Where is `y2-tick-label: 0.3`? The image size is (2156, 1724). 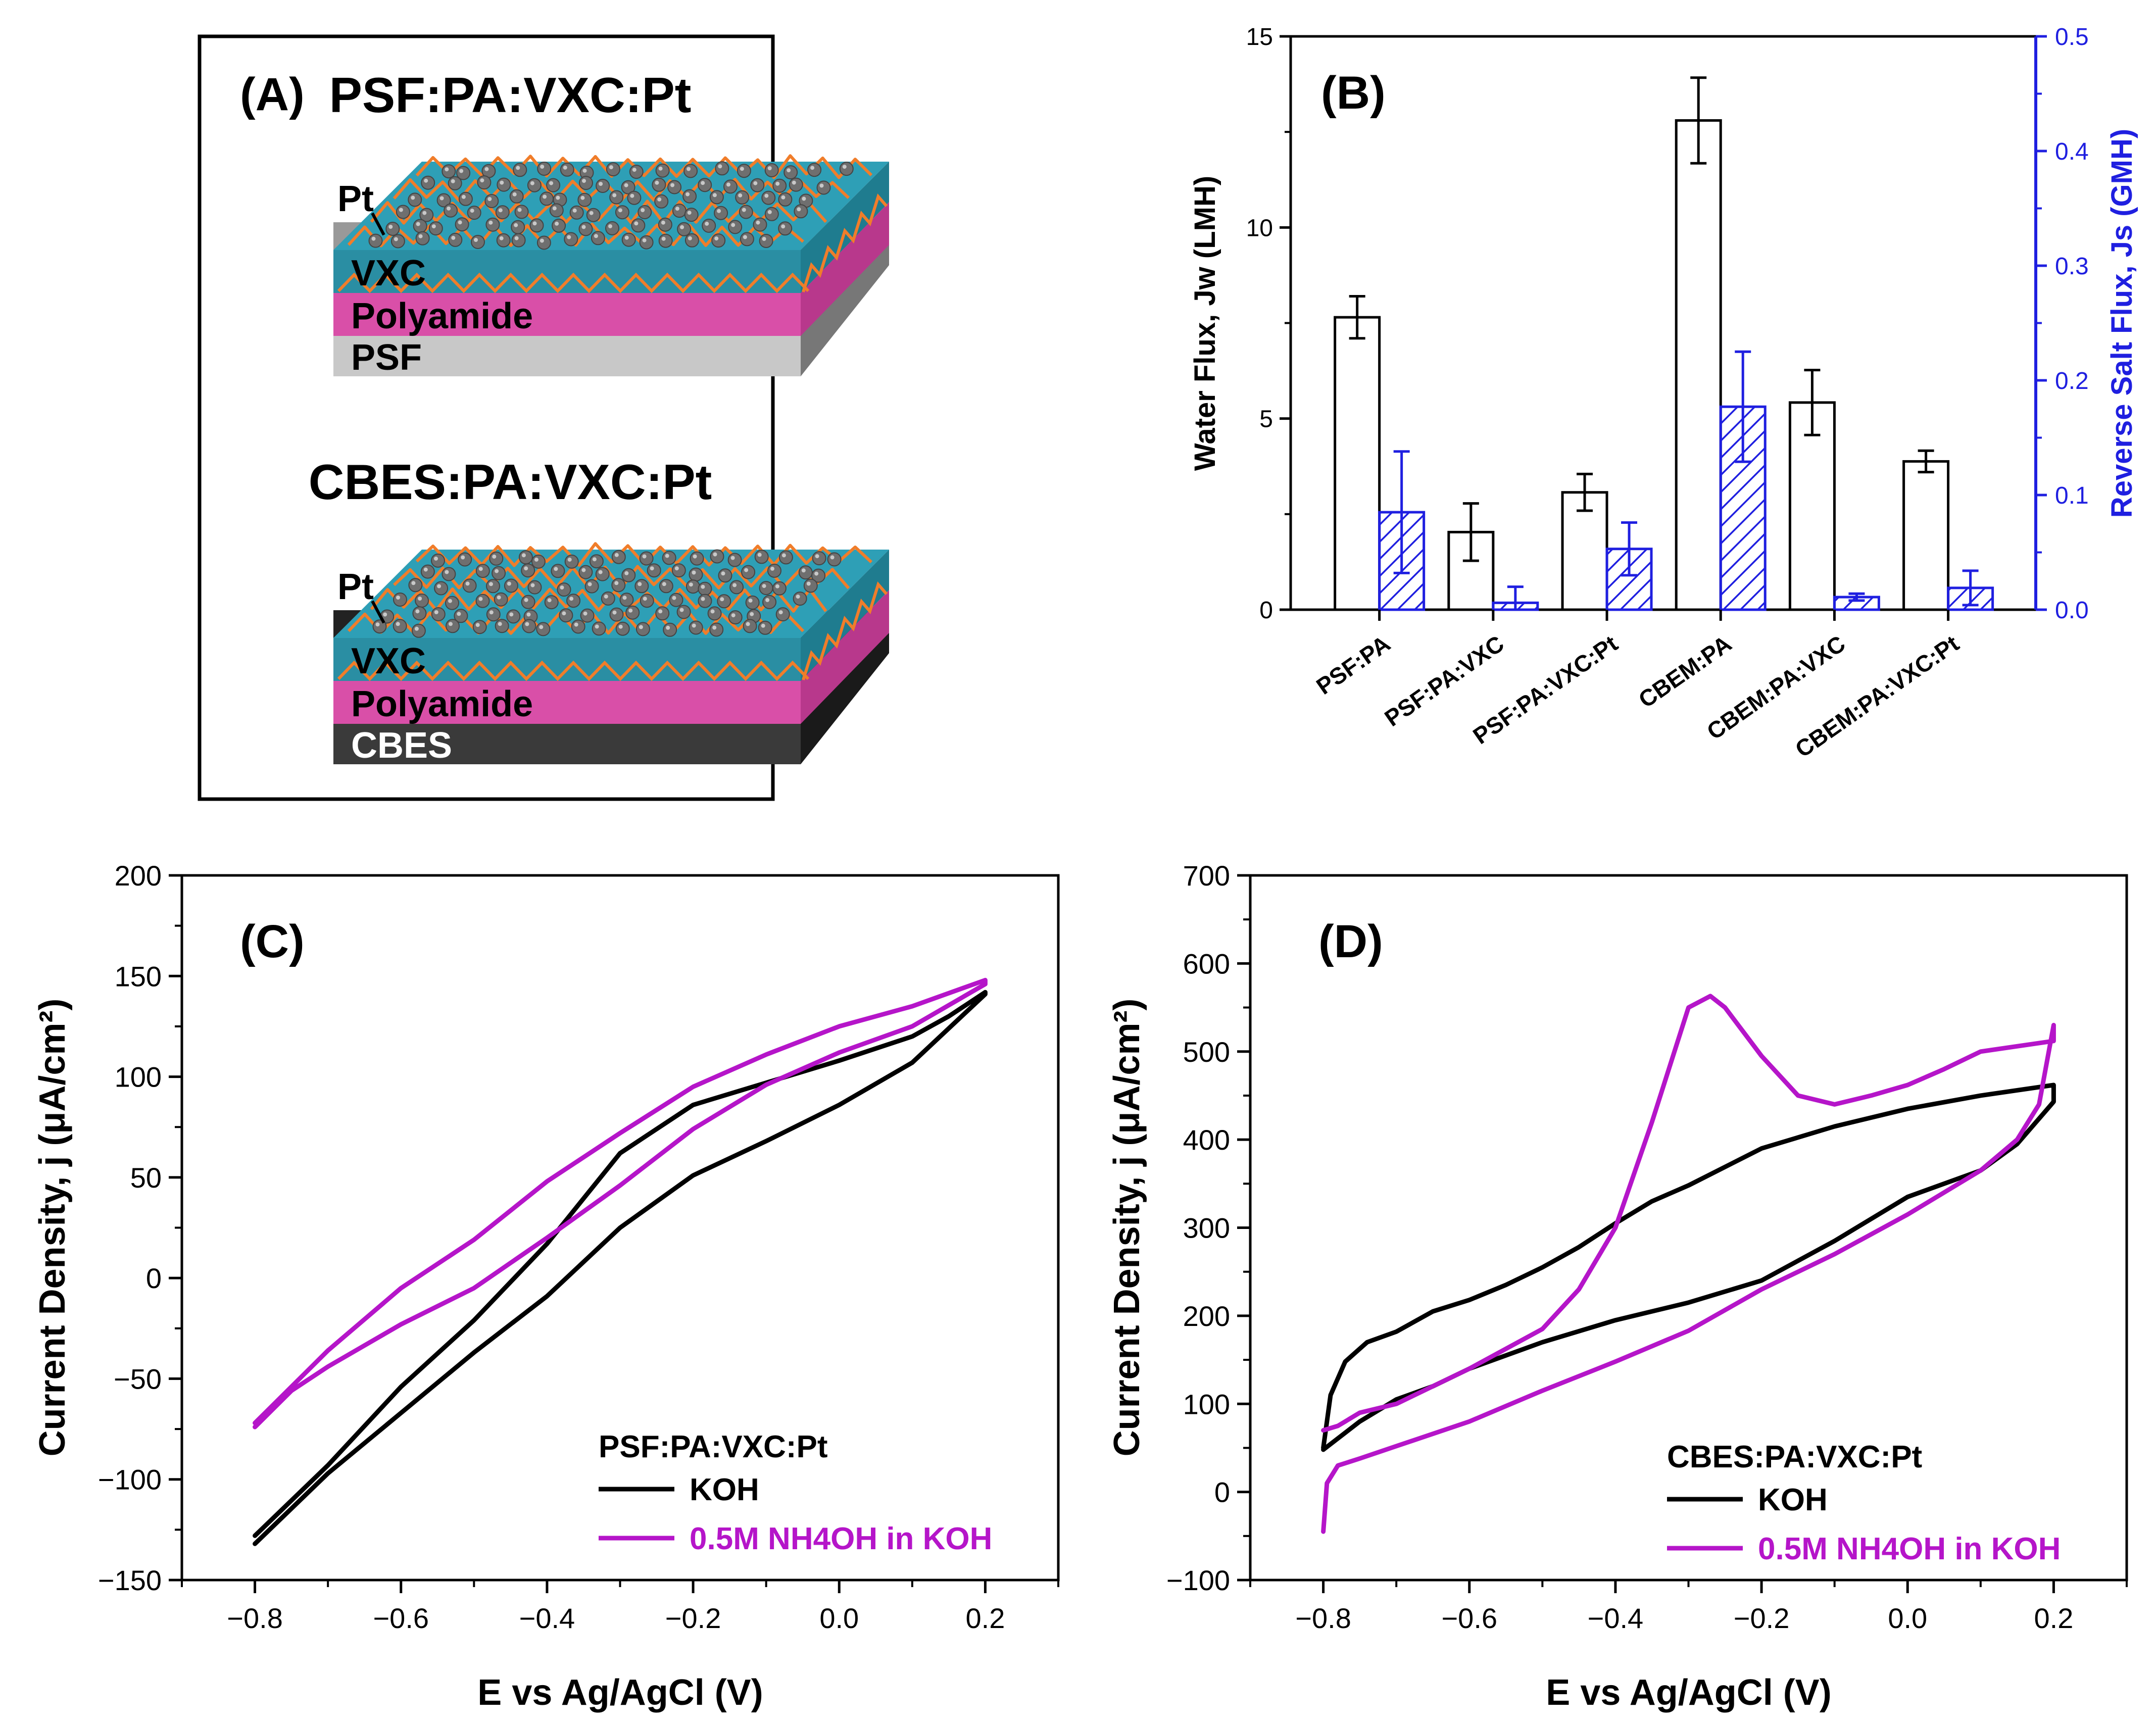 y2-tick-label: 0.3 is located at coordinates (2072, 267).